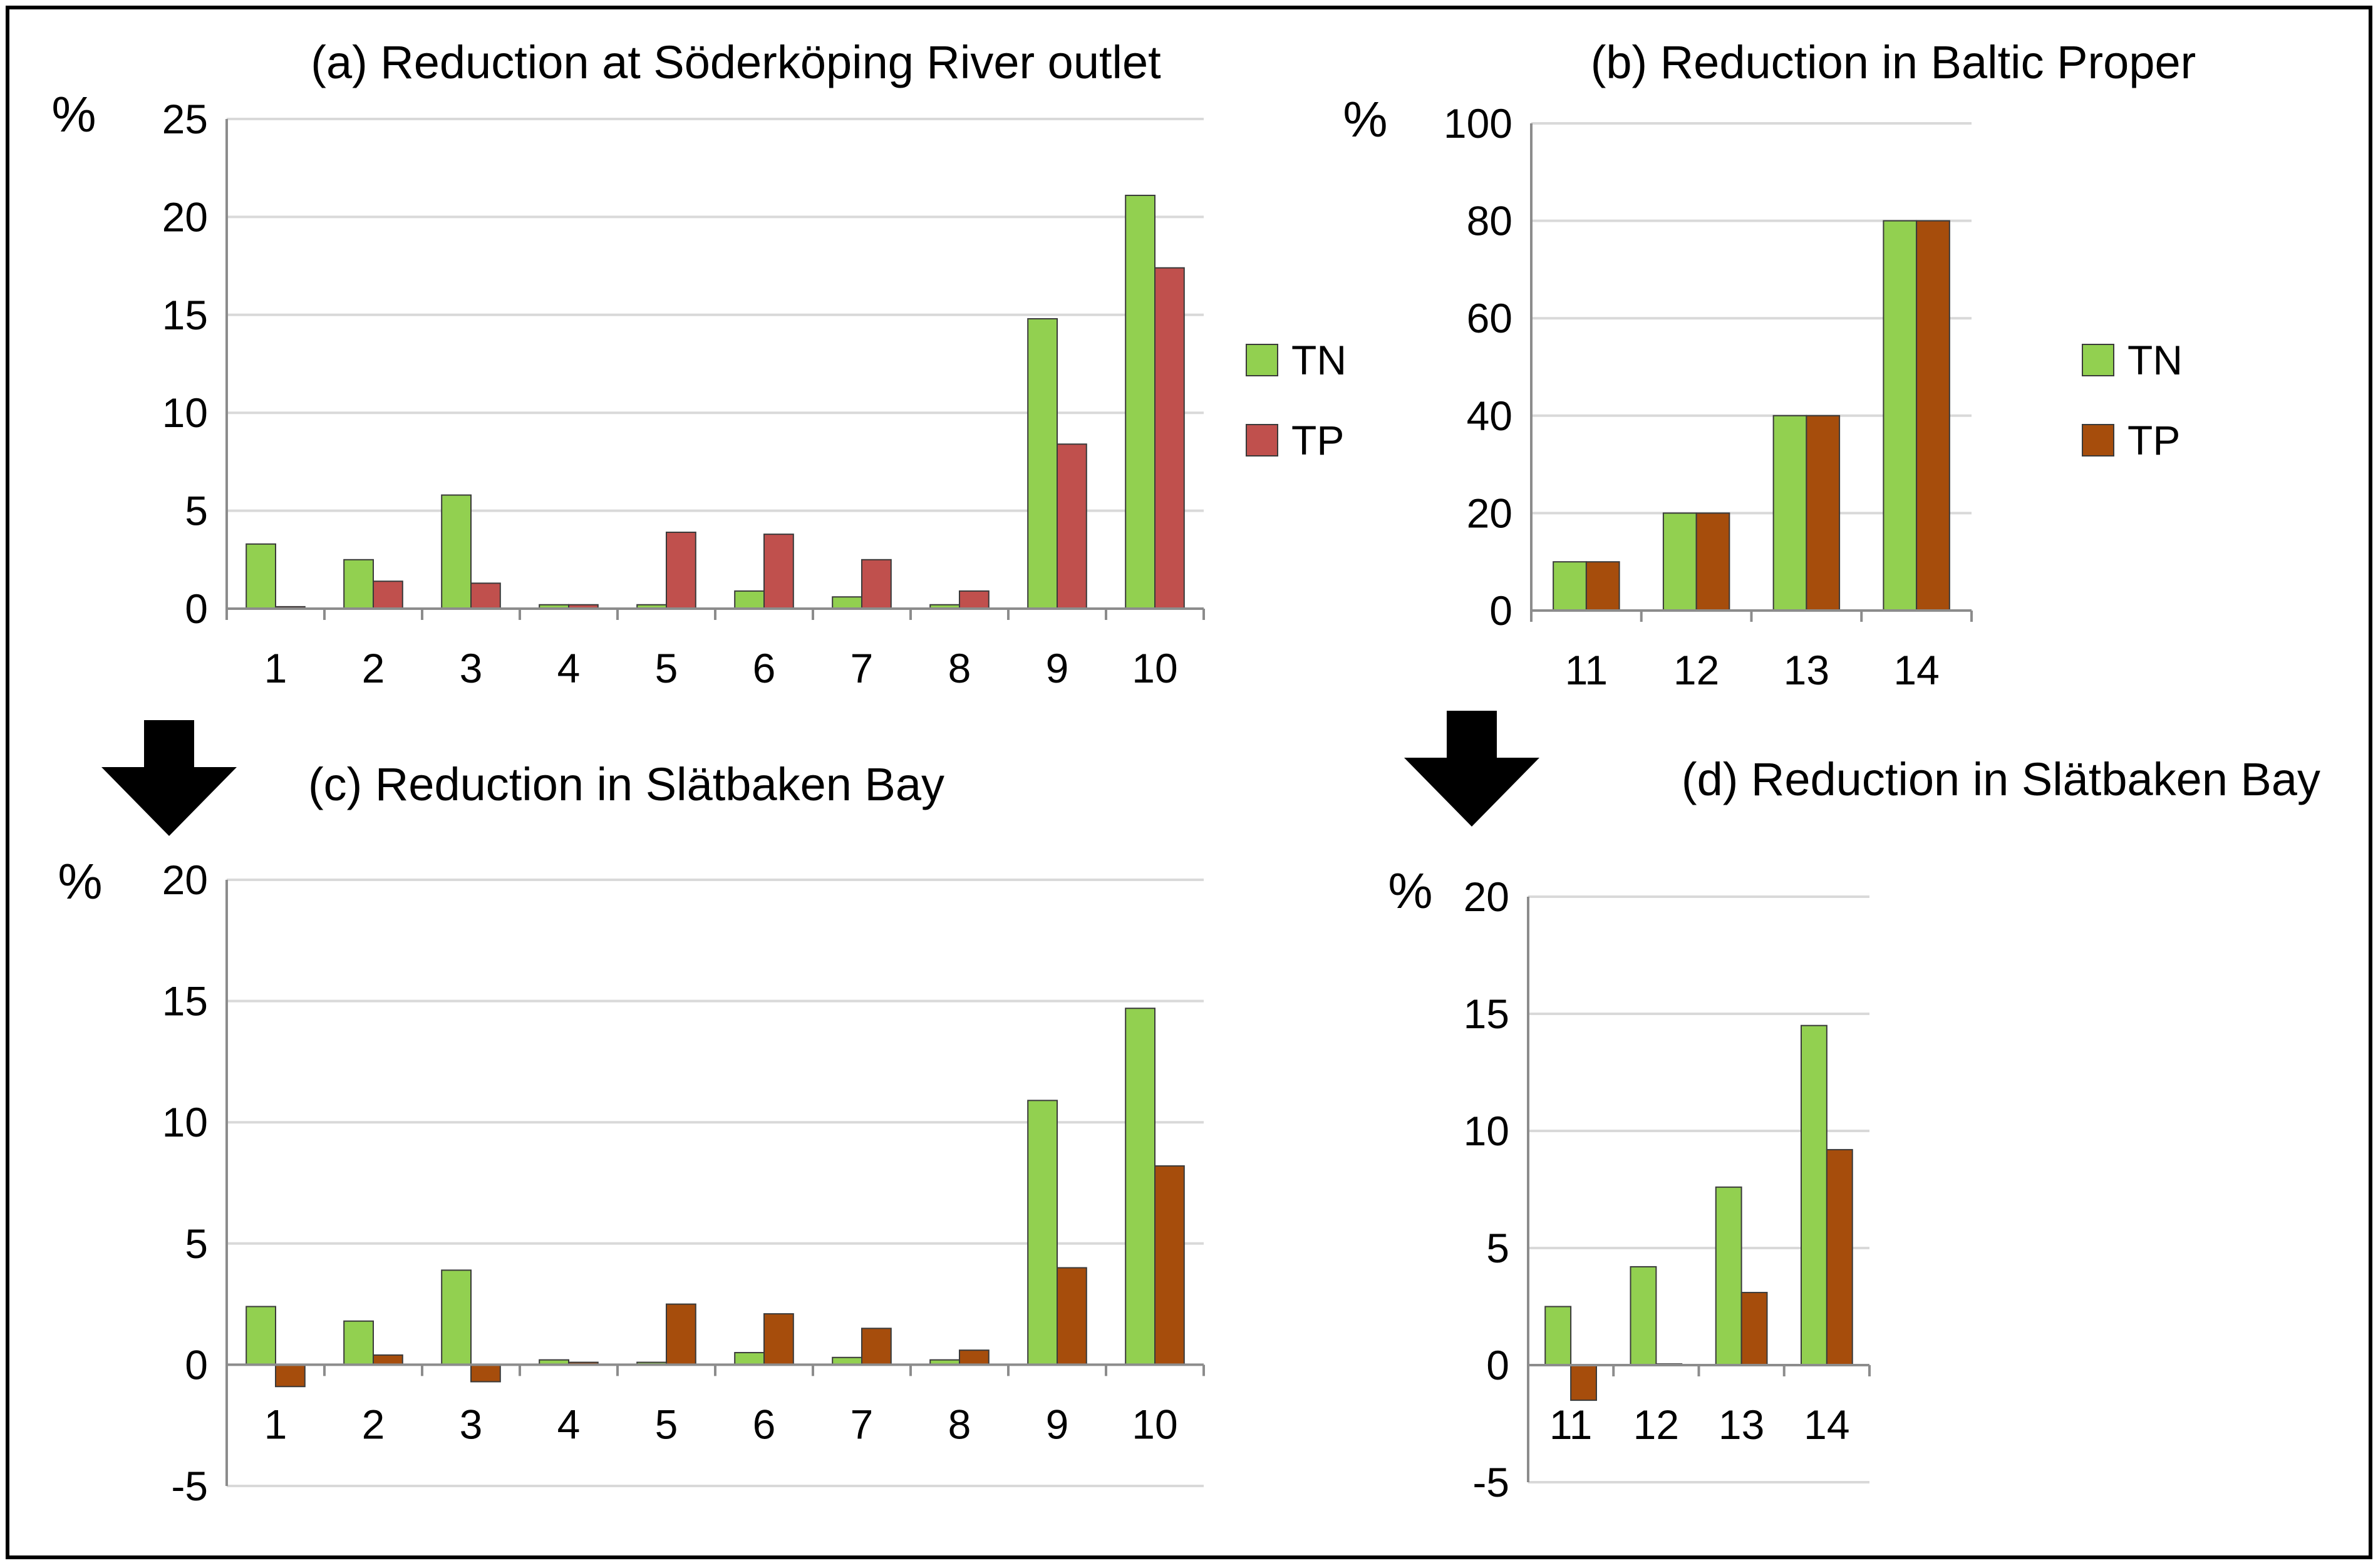 The width and height of the screenshot is (2378, 1568). What do you see at coordinates (1154, 668) in the screenshot?
I see `panel-a-x-tick-label: 10` at bounding box center [1154, 668].